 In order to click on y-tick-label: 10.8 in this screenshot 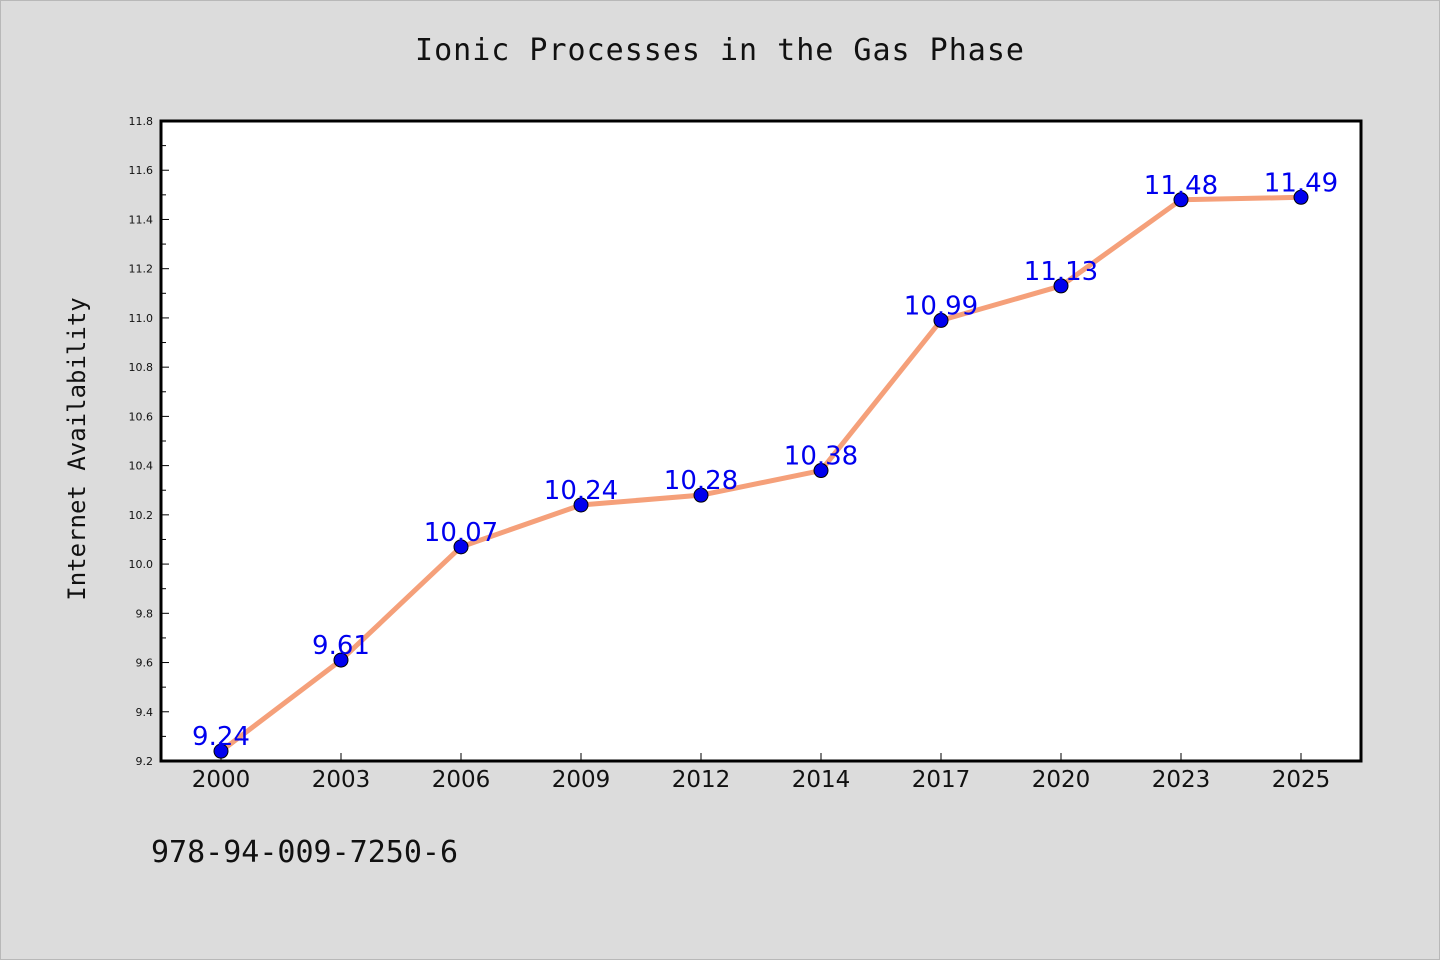, I will do `click(141, 367)`.